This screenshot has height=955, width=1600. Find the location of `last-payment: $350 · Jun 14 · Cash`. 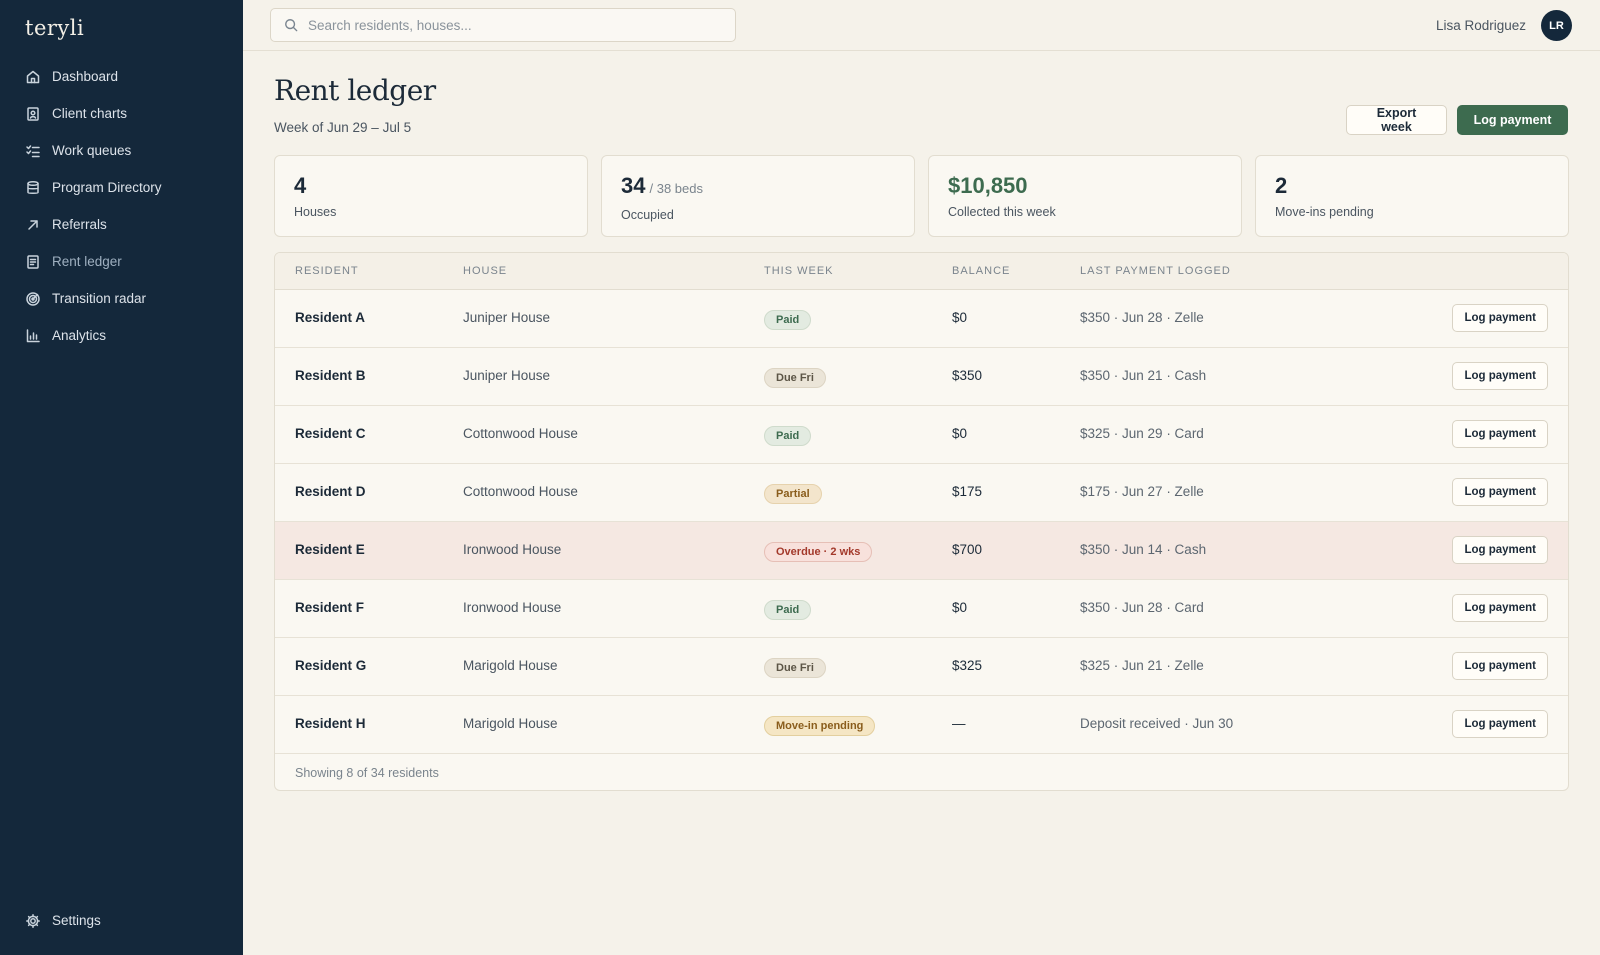

last-payment: $350 · Jun 14 · Cash is located at coordinates (1143, 549).